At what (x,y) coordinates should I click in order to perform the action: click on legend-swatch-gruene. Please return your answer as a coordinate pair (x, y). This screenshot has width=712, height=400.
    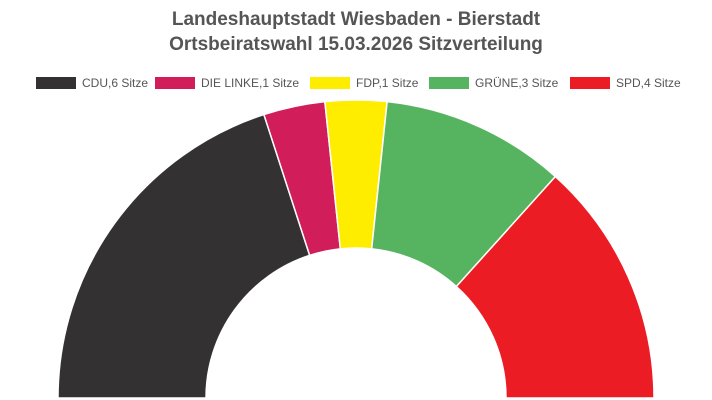
    Looking at the image, I should click on (449, 83).